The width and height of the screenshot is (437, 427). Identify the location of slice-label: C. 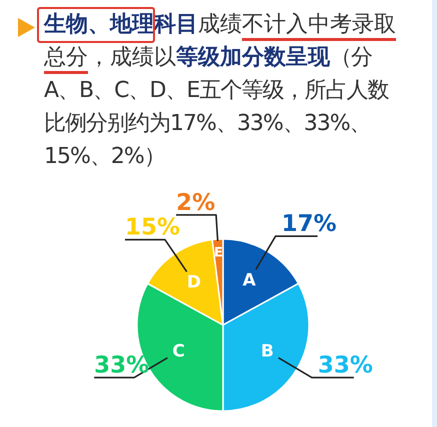
(178, 351).